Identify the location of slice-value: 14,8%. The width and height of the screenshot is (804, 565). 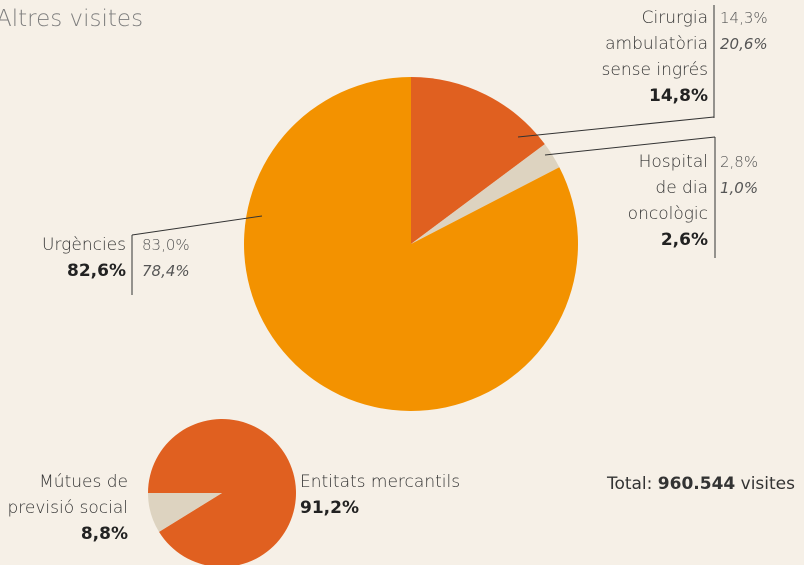
(678, 96).